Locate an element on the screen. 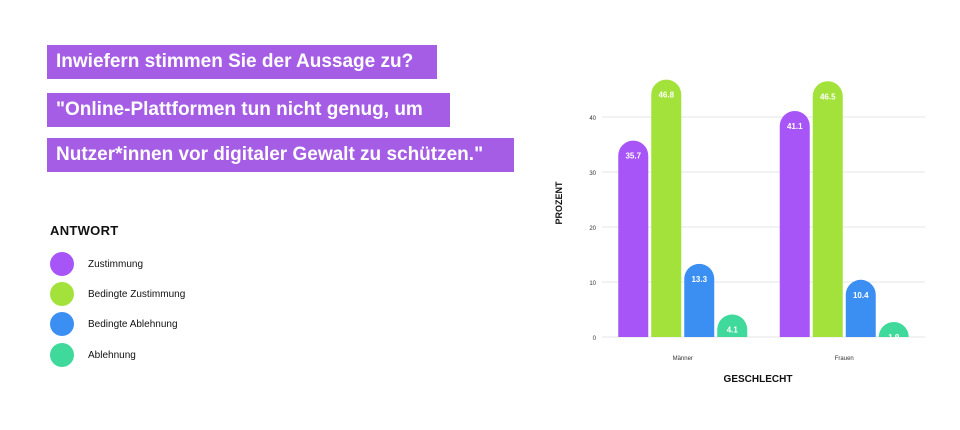 This screenshot has width=960, height=430. y-tick-labels: 0 10 20 30 40 is located at coordinates (592, 229).